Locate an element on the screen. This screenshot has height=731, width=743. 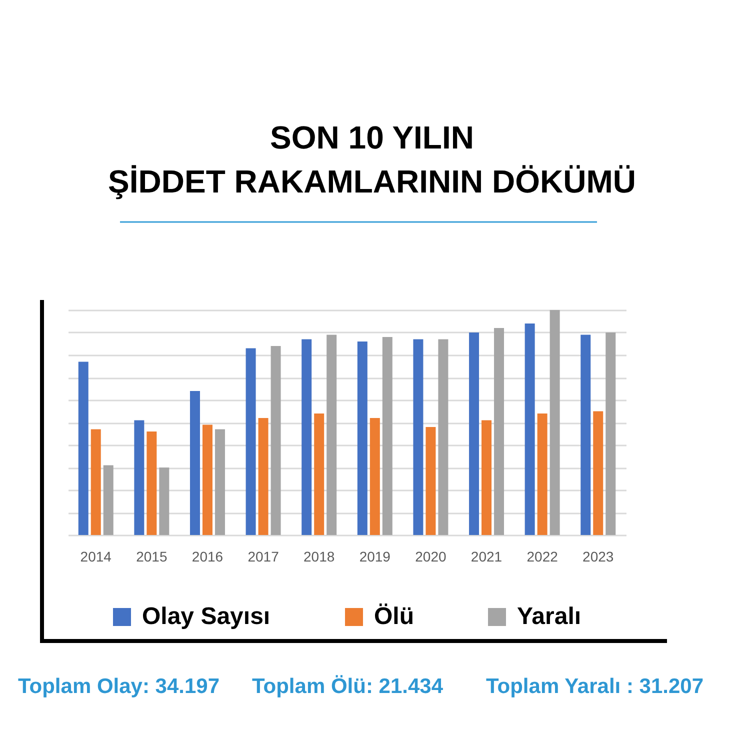
x-tick-label: 2019 is located at coordinates (375, 556).